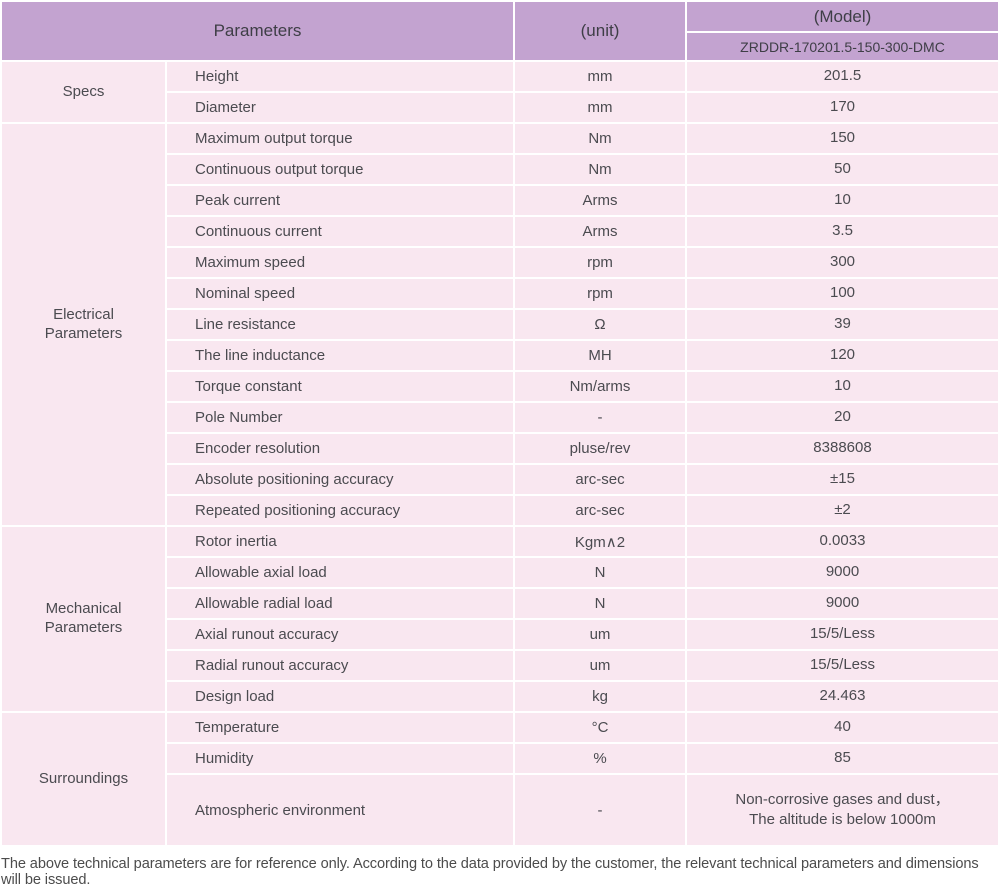 Image resolution: width=1000 pixels, height=888 pixels. Describe the element at coordinates (600, 31) in the screenshot. I see `header-unit: (unit)` at that location.